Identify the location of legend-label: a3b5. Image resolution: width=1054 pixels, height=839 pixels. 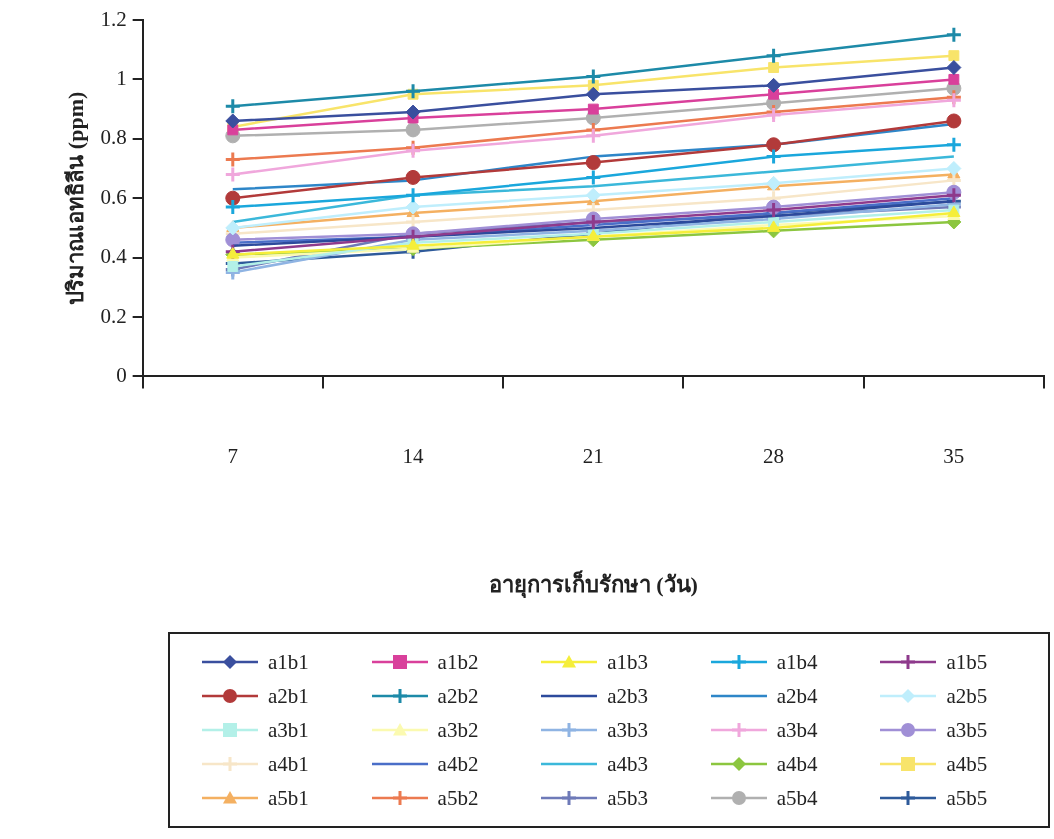
(967, 730).